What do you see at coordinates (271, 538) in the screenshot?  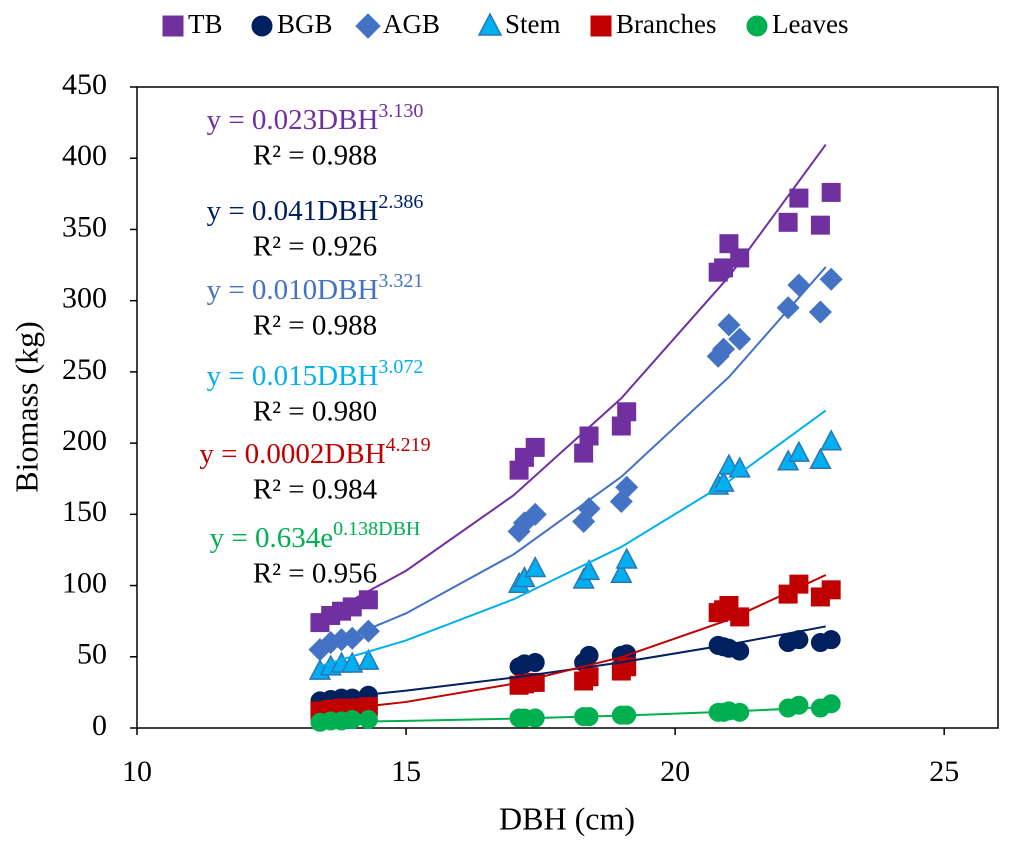 I see `equation-text: y = 0.634e` at bounding box center [271, 538].